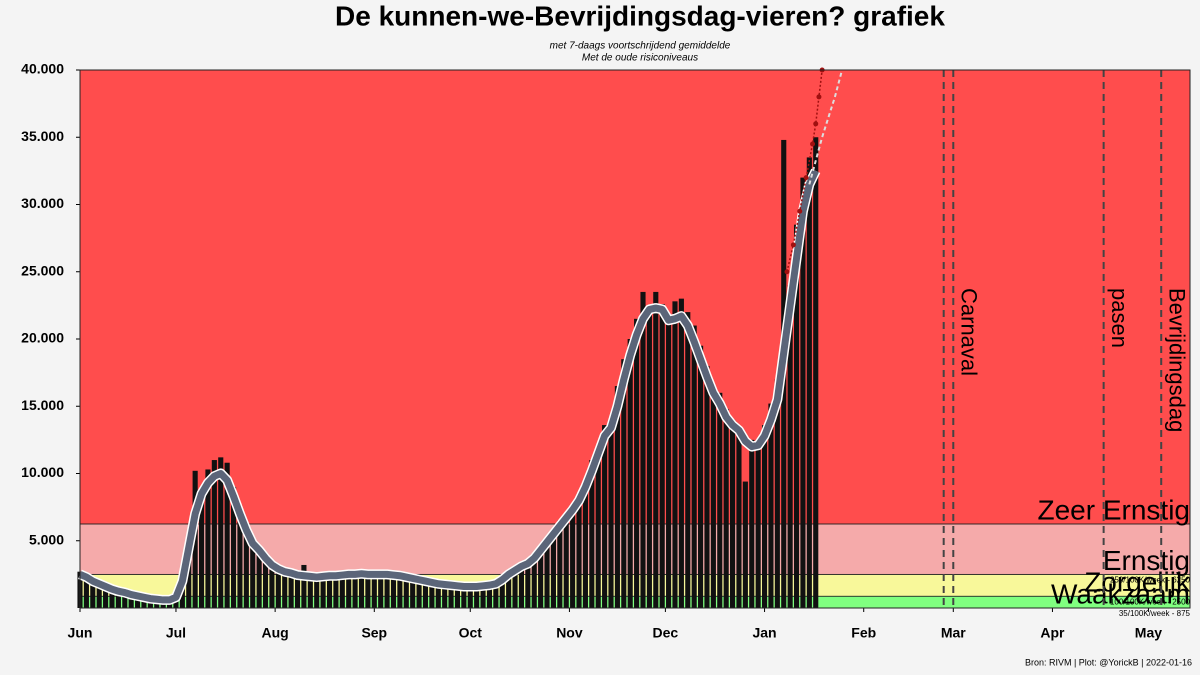 Image resolution: width=1200 pixels, height=675 pixels. I want to click on x-tick-label: Mar, so click(953, 633).